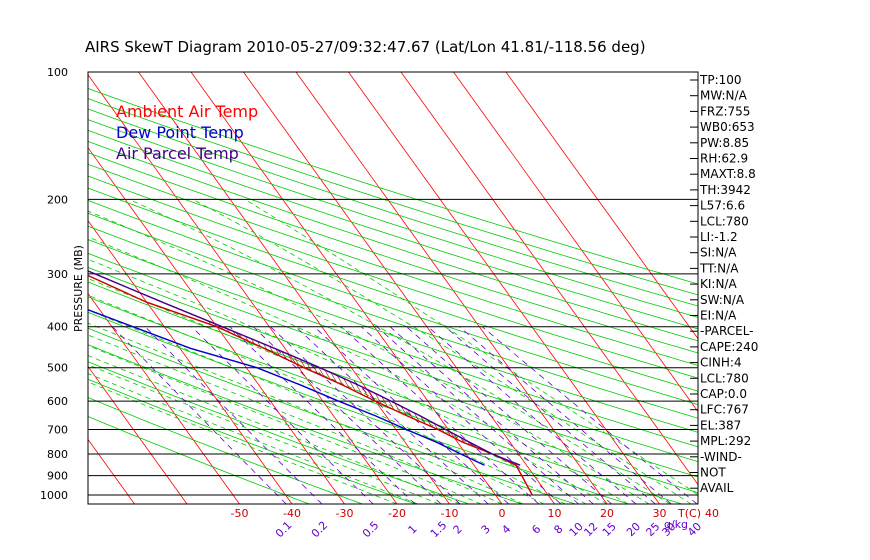 The height and width of the screenshot is (560, 870). I want to click on side-panel-item: L57:6.6, so click(722, 206).